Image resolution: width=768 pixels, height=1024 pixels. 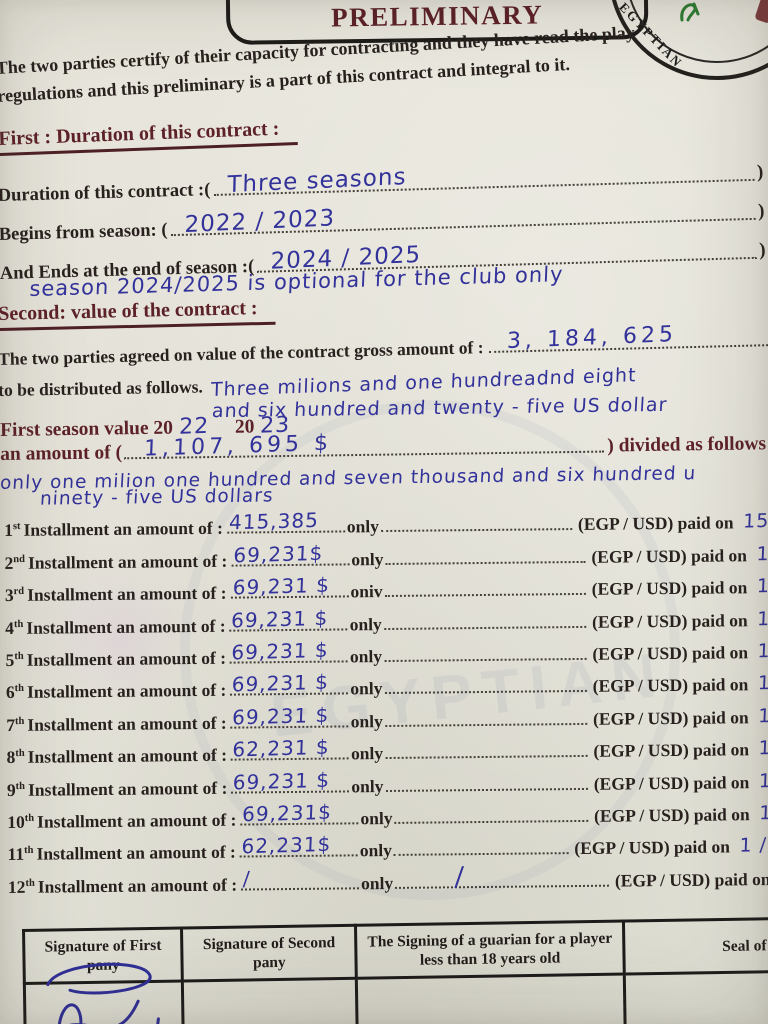 I want to click on paid-date-handwritten: 1 / 8, so click(x=753, y=846).